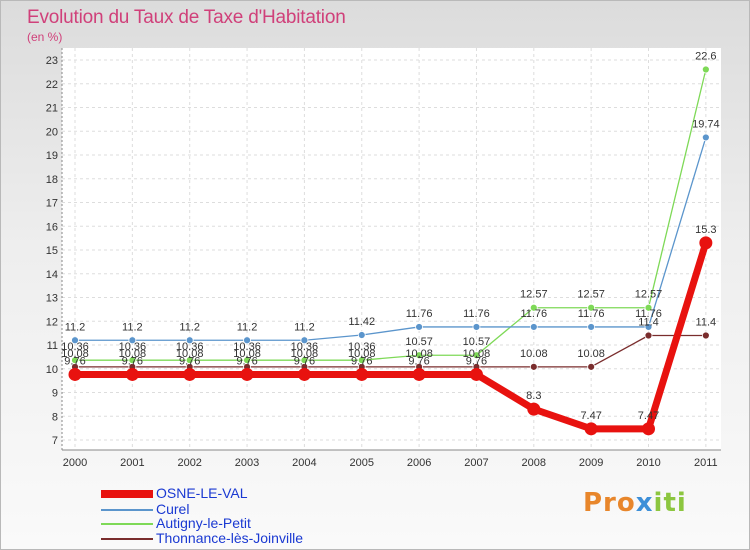  Describe the element at coordinates (202, 493) in the screenshot. I see `legend-label-osne-le-val: OSNE-LE-VAL` at that location.